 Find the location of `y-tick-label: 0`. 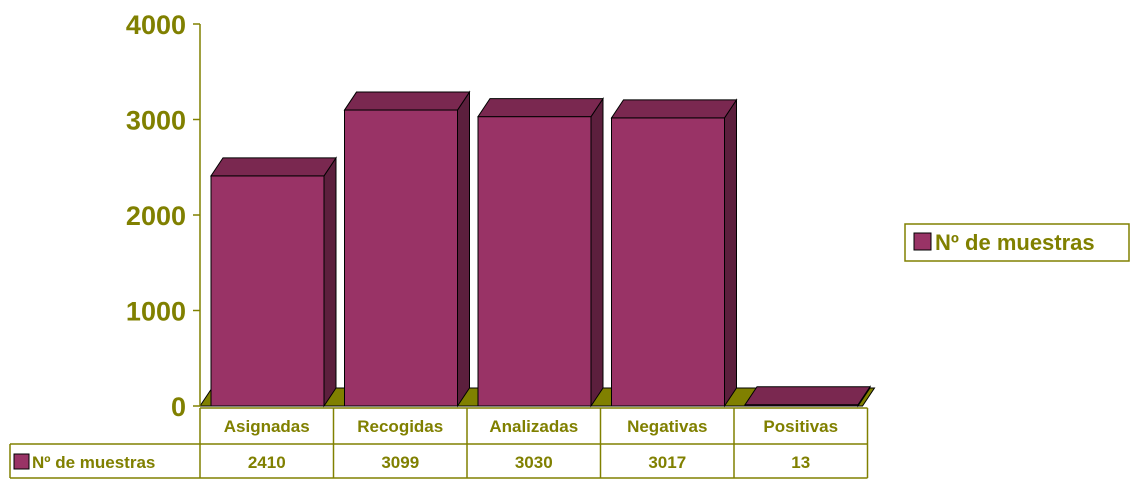

y-tick-label: 0 is located at coordinates (178, 407).